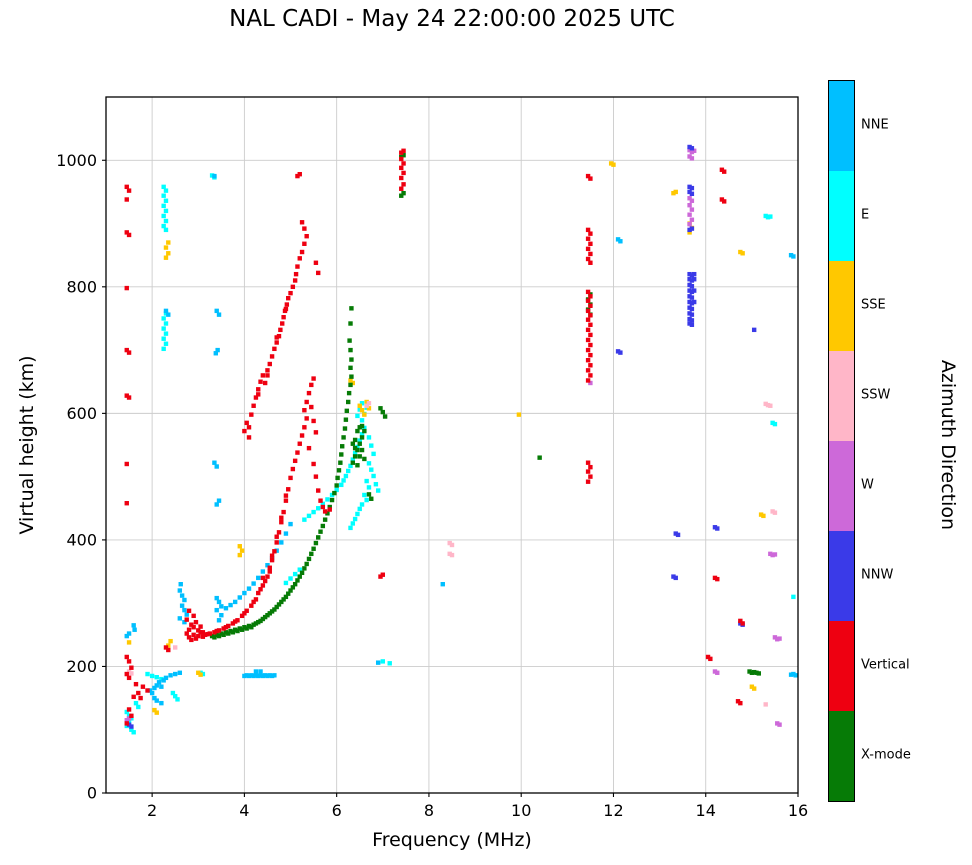 This screenshot has height=865, width=972. What do you see at coordinates (244, 810) in the screenshot?
I see `x-tick-label: 4` at bounding box center [244, 810].